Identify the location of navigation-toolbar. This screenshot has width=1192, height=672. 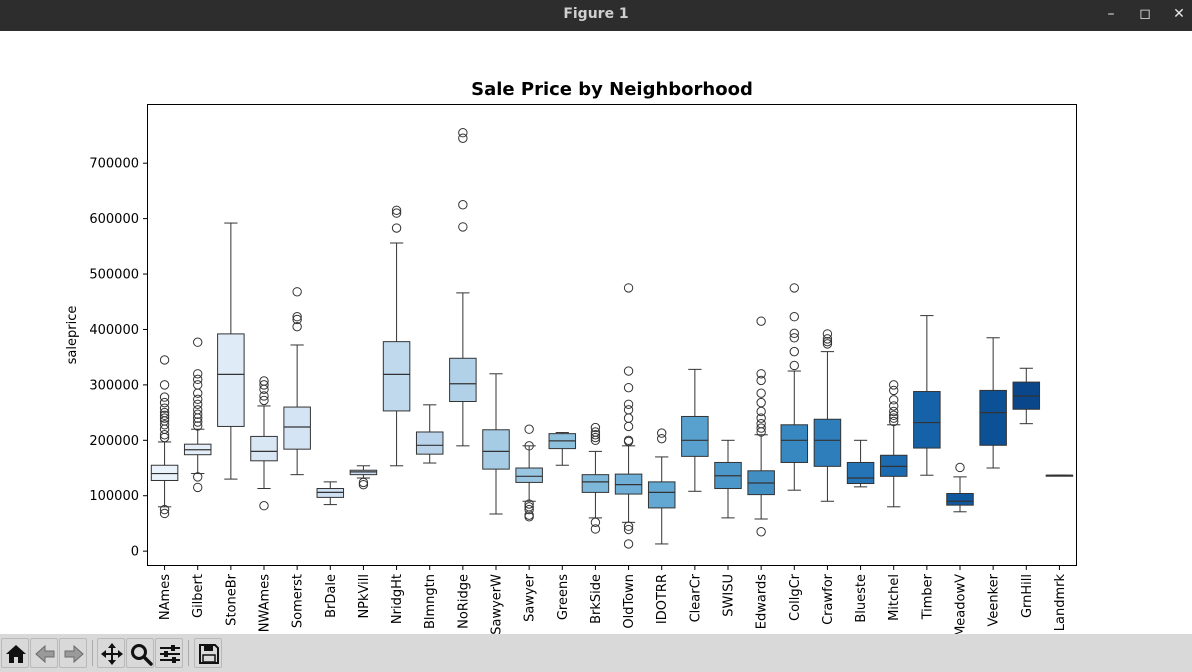
(596, 653).